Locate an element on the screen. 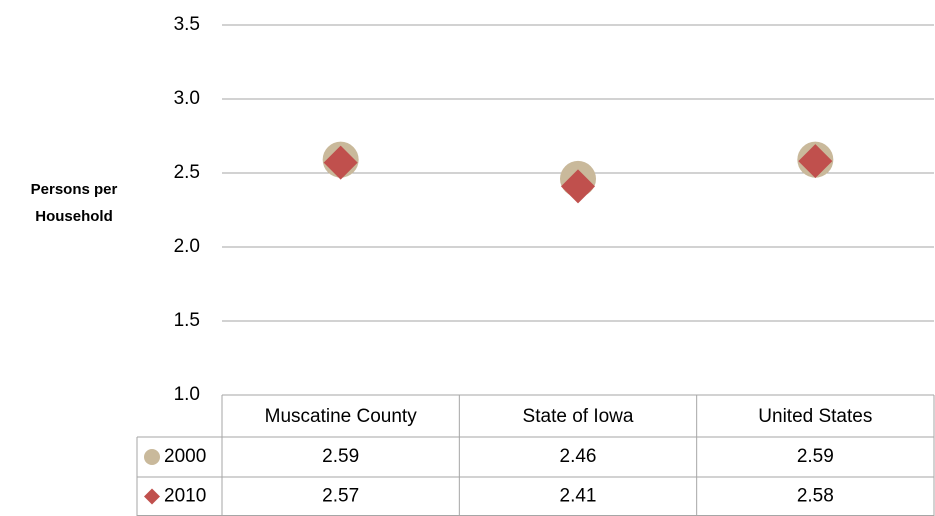 The image size is (935, 516). table-value: 2.57 is located at coordinates (340, 496).